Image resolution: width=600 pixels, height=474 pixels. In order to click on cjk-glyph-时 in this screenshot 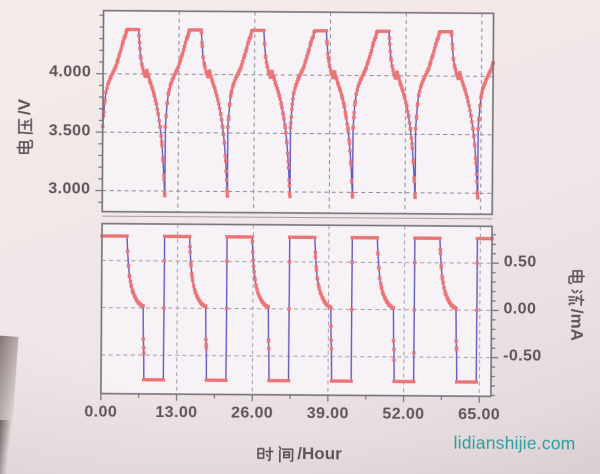, I will do `click(265, 453)`.